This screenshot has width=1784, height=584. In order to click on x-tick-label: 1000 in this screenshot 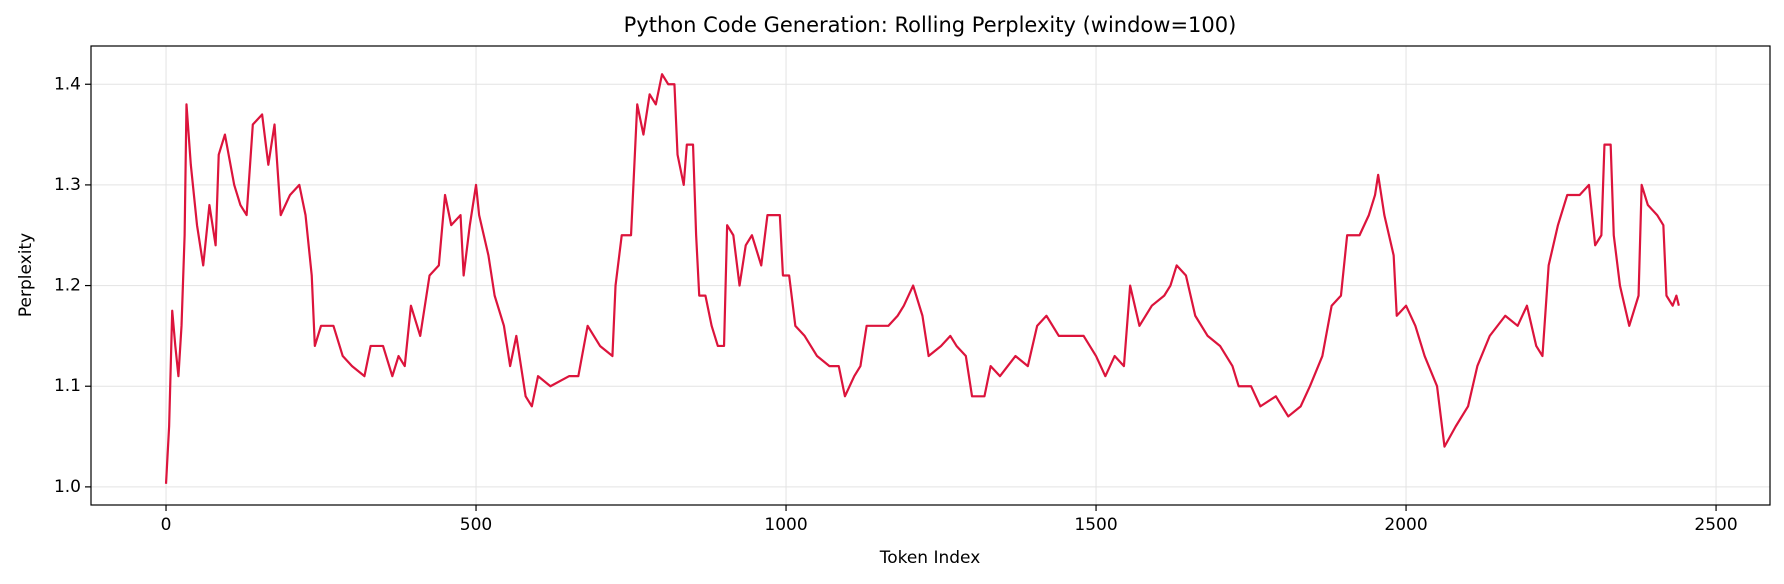, I will do `click(785, 525)`.